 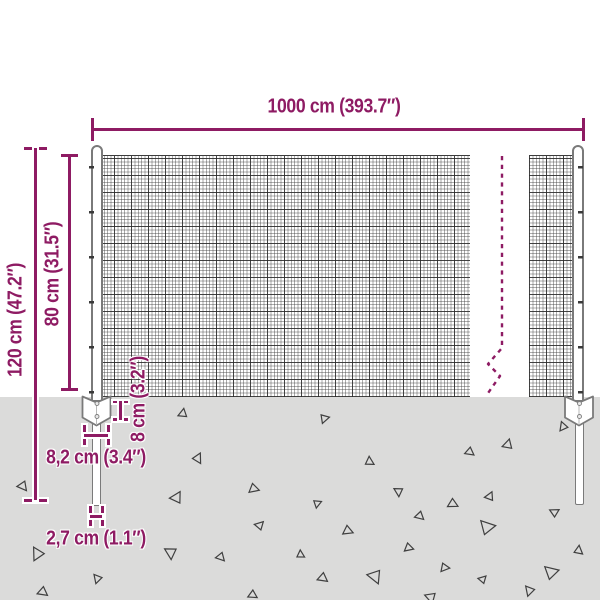 What do you see at coordinates (35, 500) in the screenshot?
I see `dim-total-height-cap-bottom` at bounding box center [35, 500].